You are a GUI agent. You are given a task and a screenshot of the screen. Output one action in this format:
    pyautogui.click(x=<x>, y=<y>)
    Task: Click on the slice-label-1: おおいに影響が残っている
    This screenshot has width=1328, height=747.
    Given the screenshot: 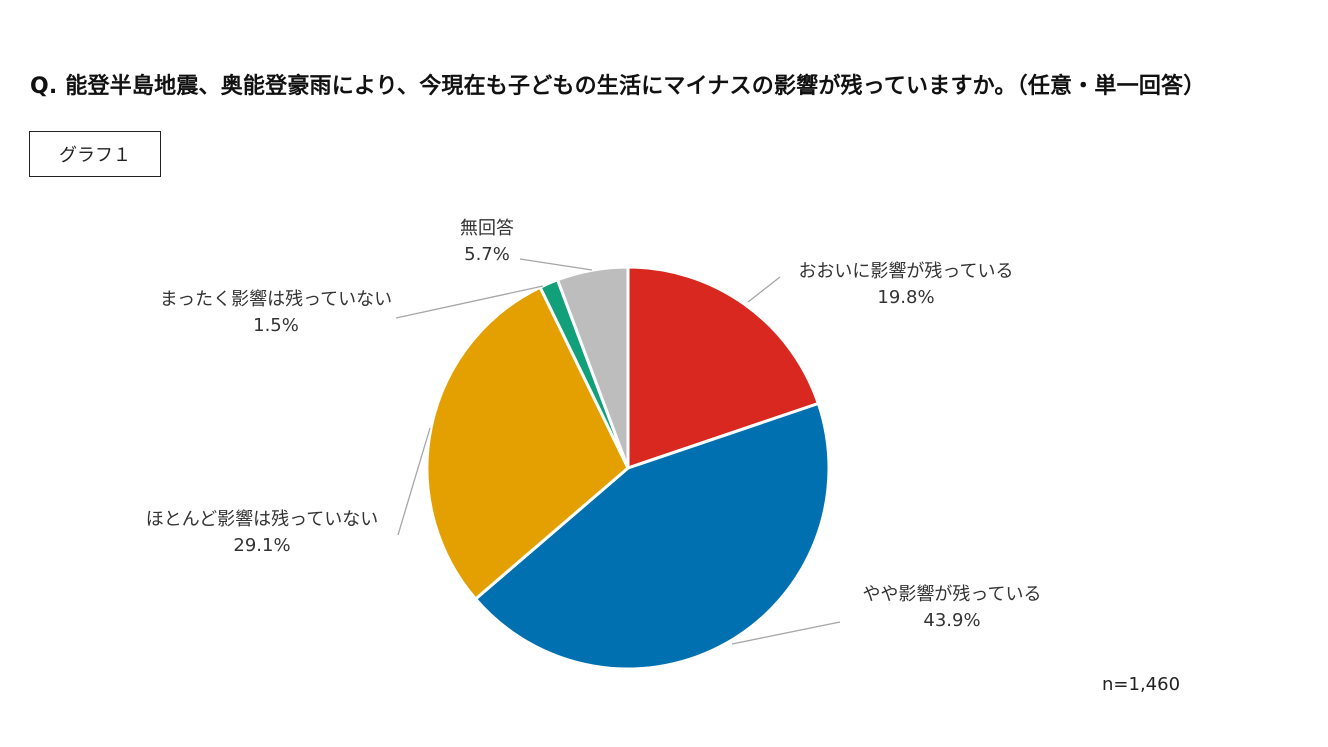 What is the action you would take?
    pyautogui.click(x=905, y=271)
    